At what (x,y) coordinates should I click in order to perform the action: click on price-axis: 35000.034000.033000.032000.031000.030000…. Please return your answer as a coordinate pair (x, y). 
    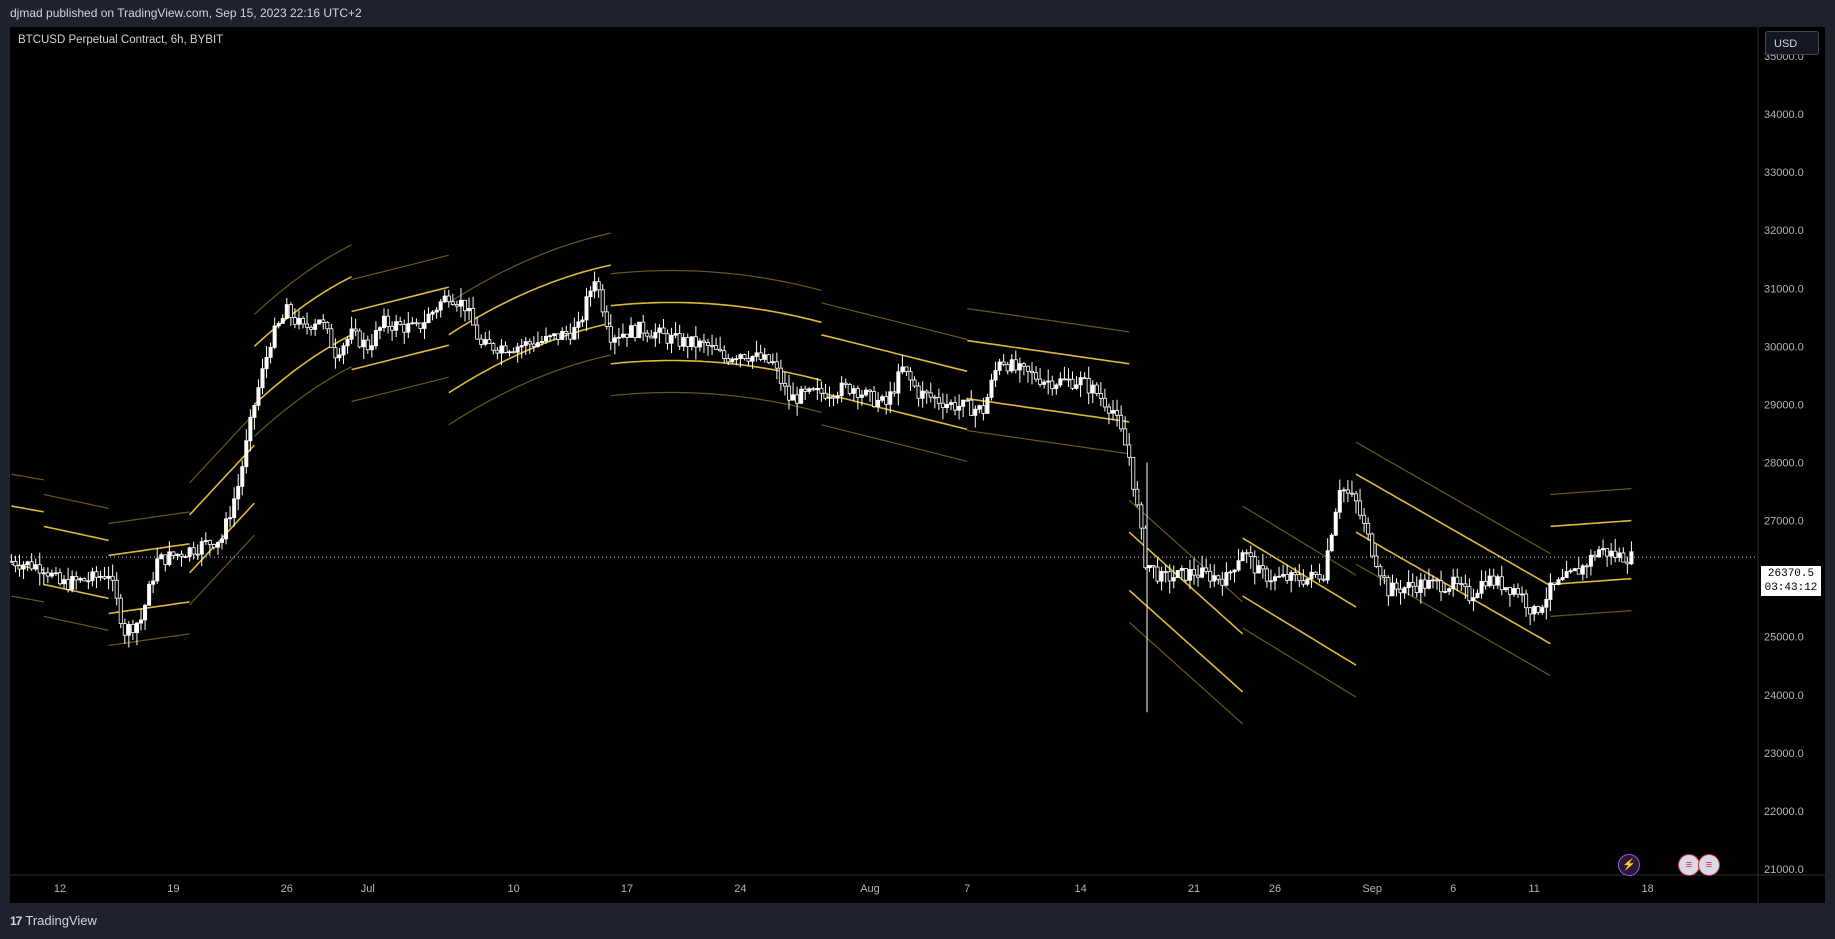
    Looking at the image, I should click on (1784, 463).